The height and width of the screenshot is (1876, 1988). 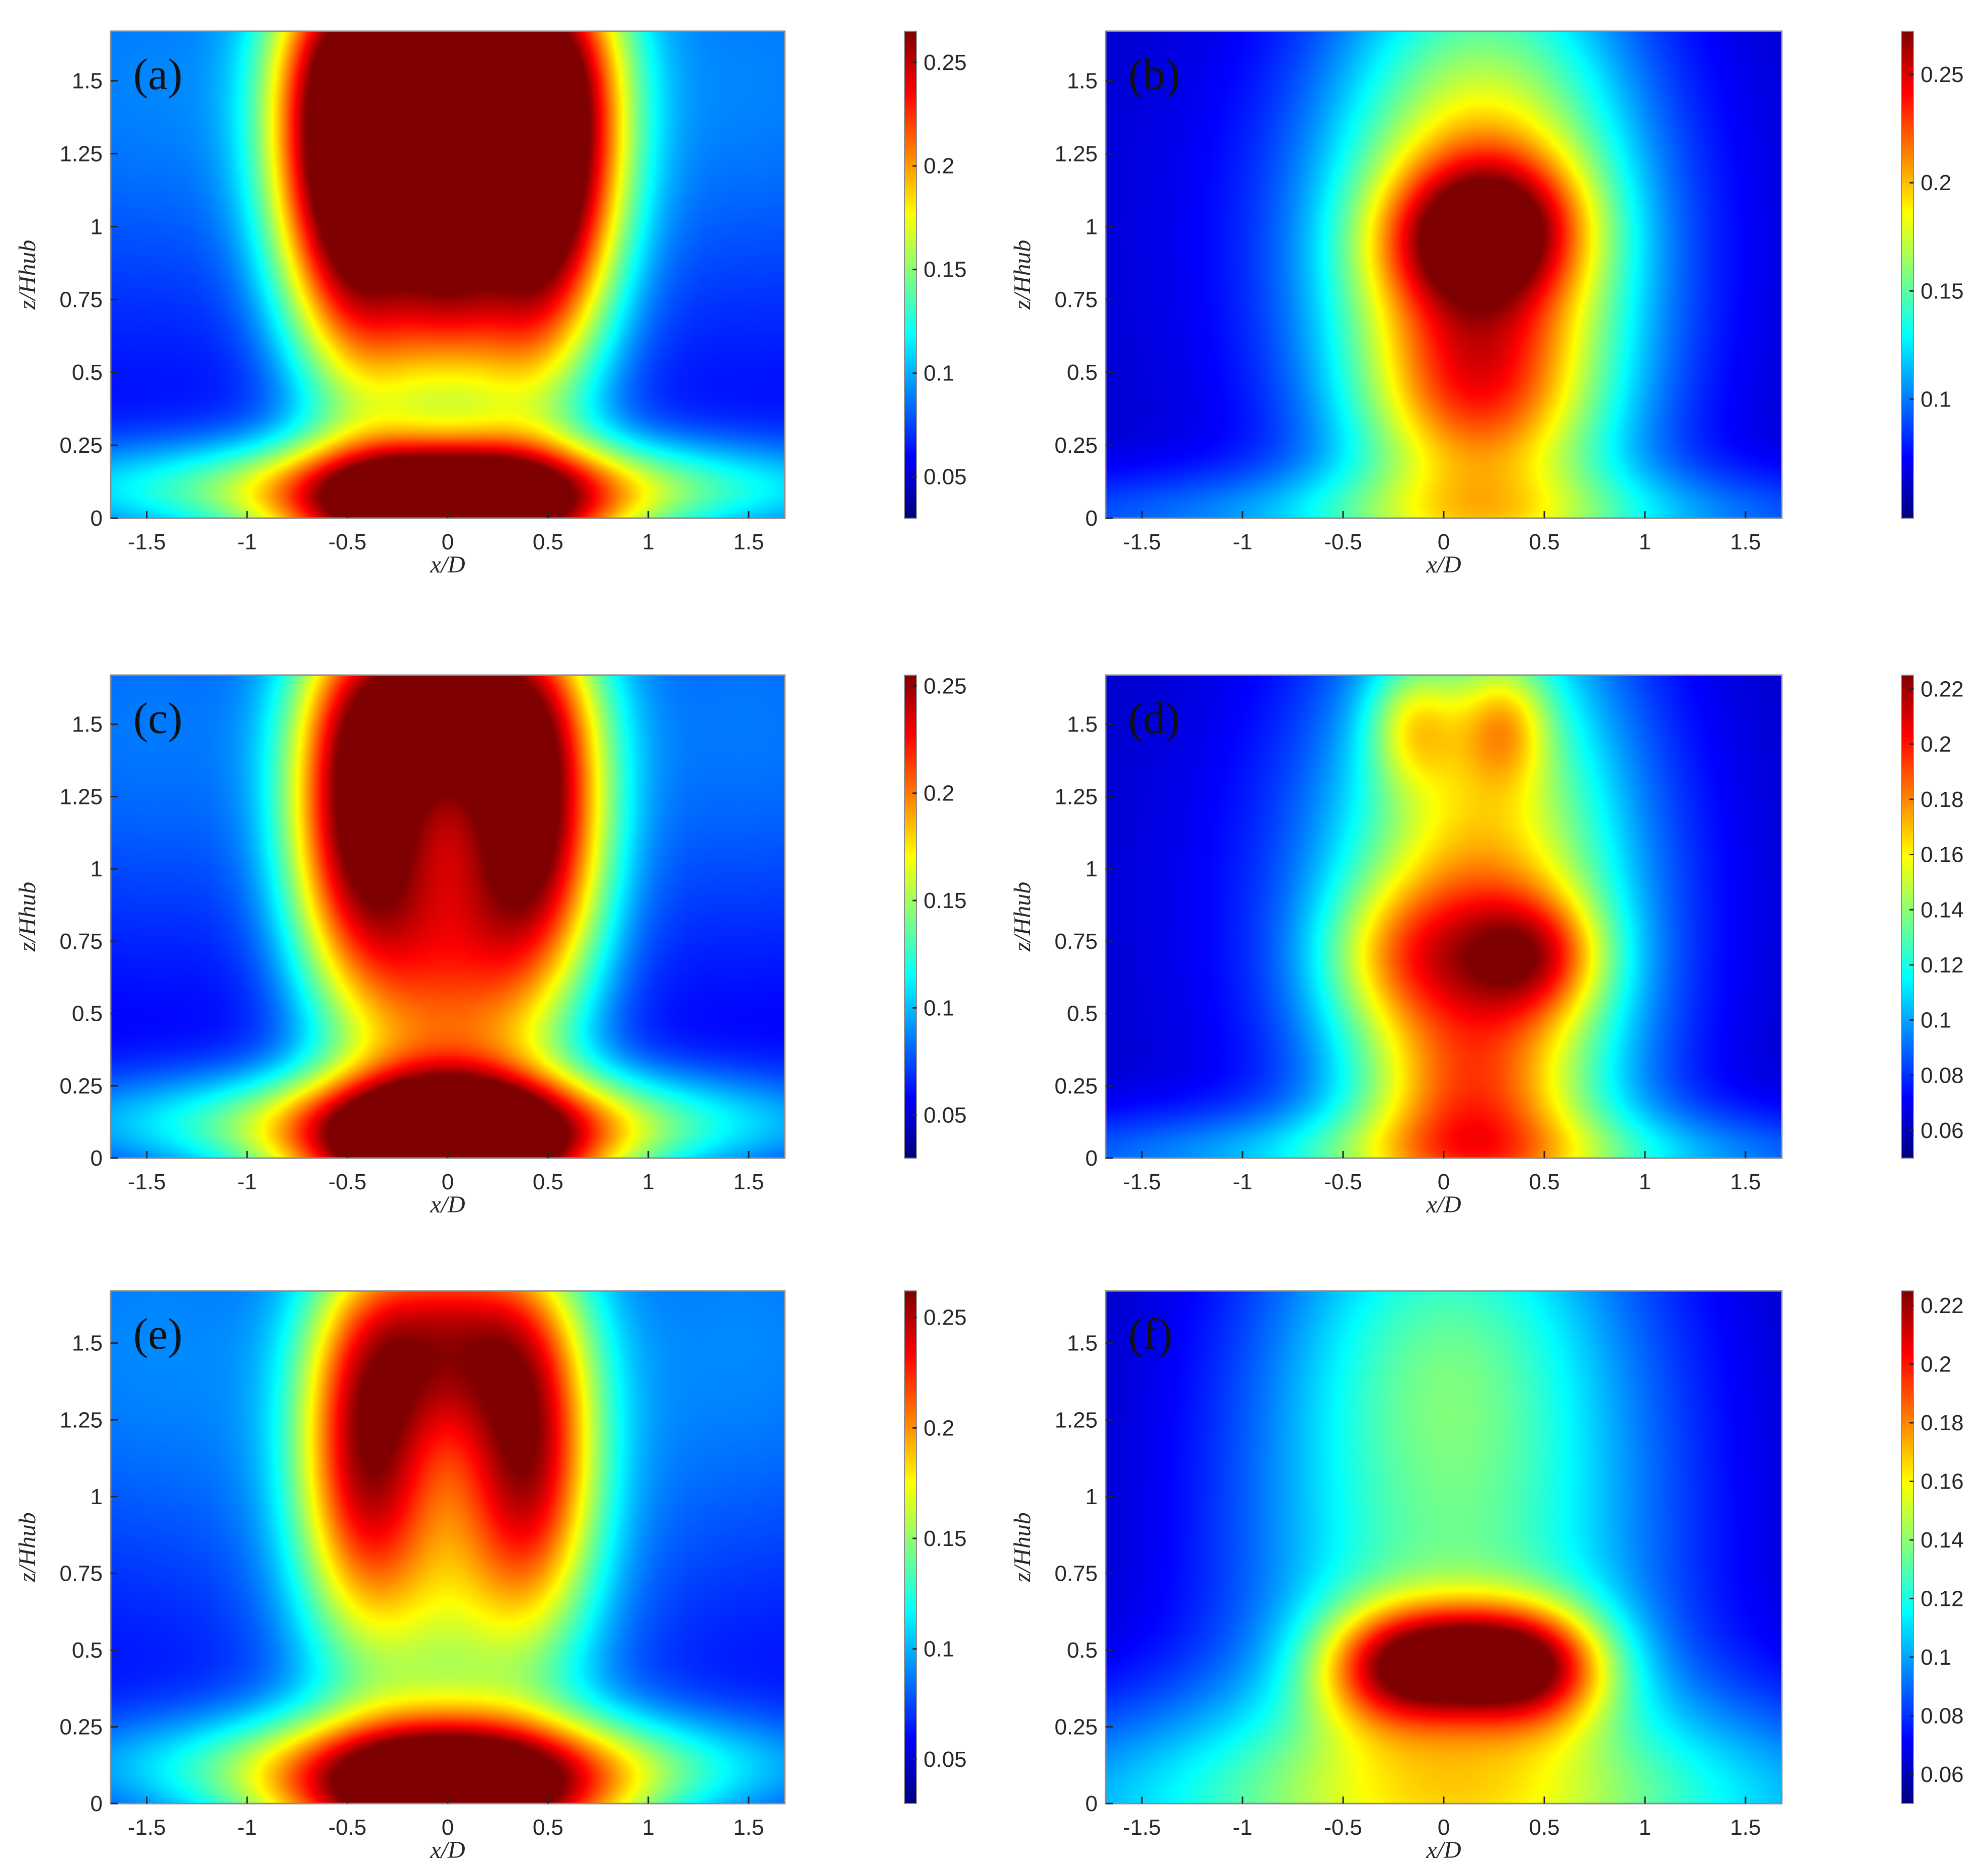 What do you see at coordinates (1150, 1334) in the screenshot?
I see `panel-label: (f)` at bounding box center [1150, 1334].